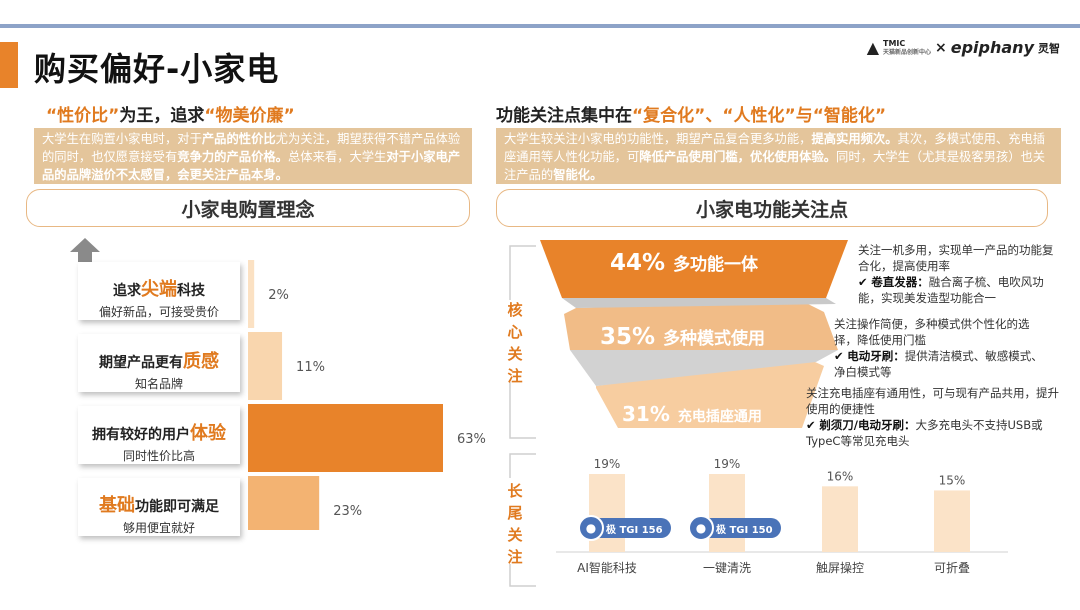  What do you see at coordinates (278, 295) in the screenshot?
I see `bar-value-label: 2%` at bounding box center [278, 295].